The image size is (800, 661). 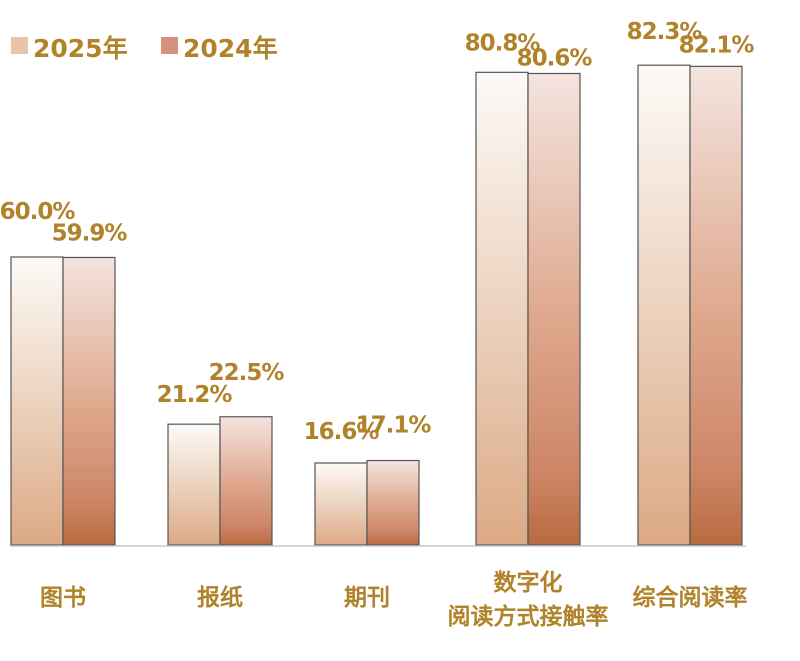 I want to click on data-label-2024-2: 17.1%, so click(x=394, y=426).